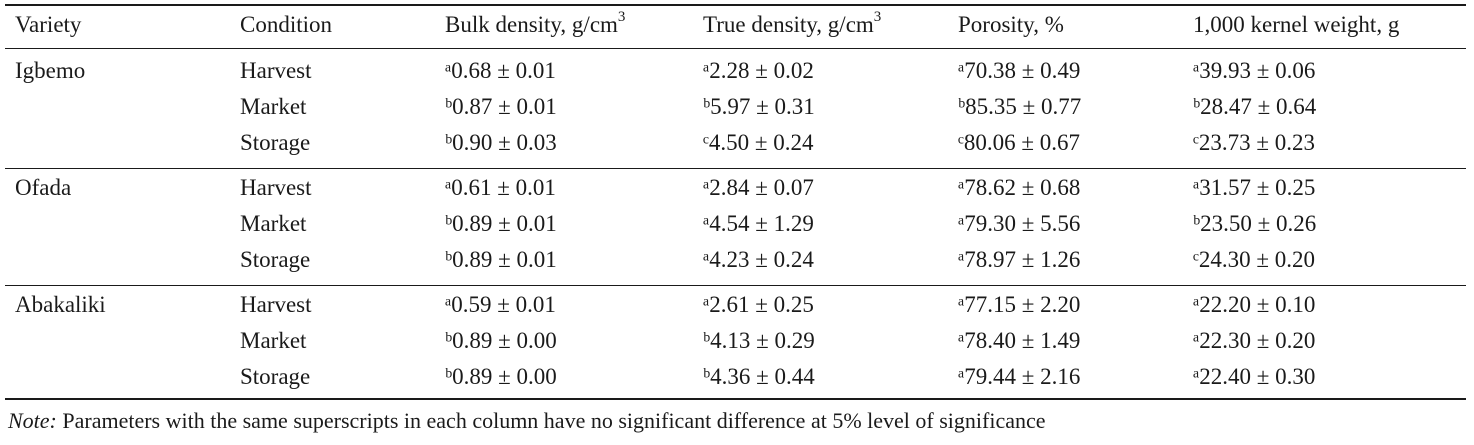  Describe the element at coordinates (758, 70) in the screenshot. I see `cell-true-density: ᵃ2.28 ± 0.02` at that location.